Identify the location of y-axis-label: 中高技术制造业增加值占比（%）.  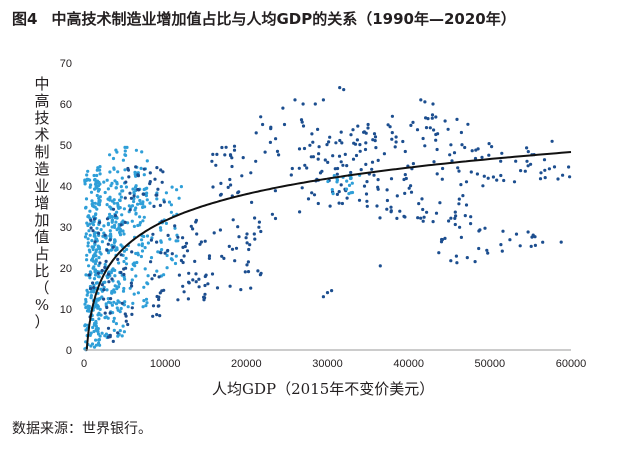
(42, 203).